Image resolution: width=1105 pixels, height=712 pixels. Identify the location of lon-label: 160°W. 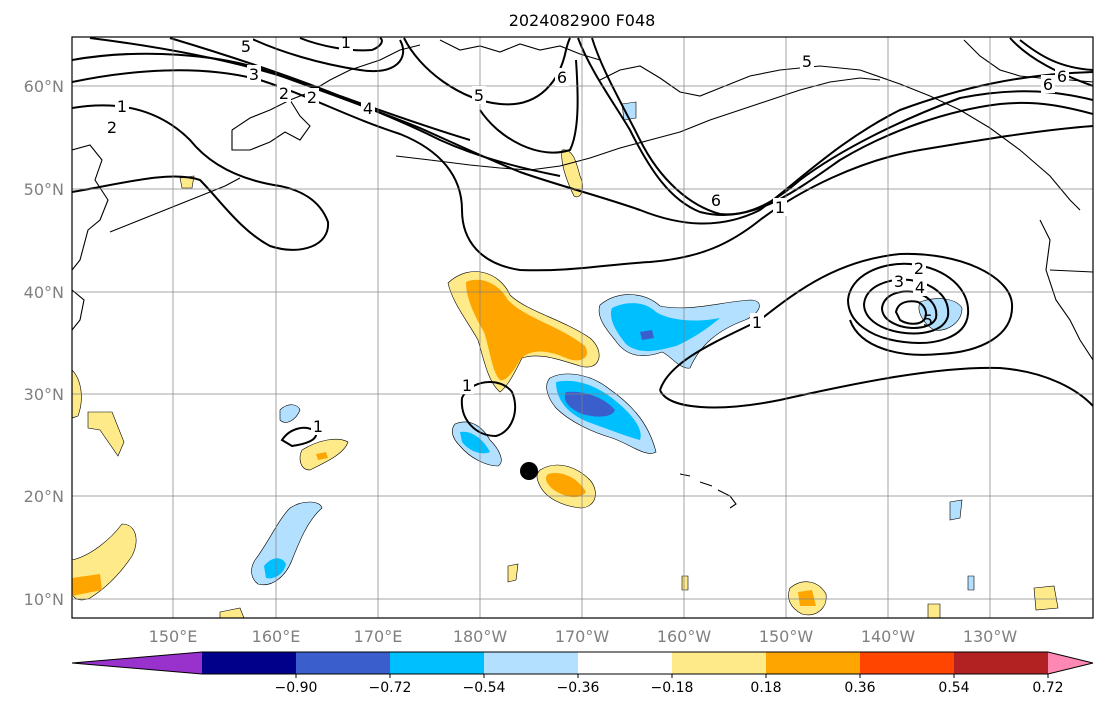
(684, 636).